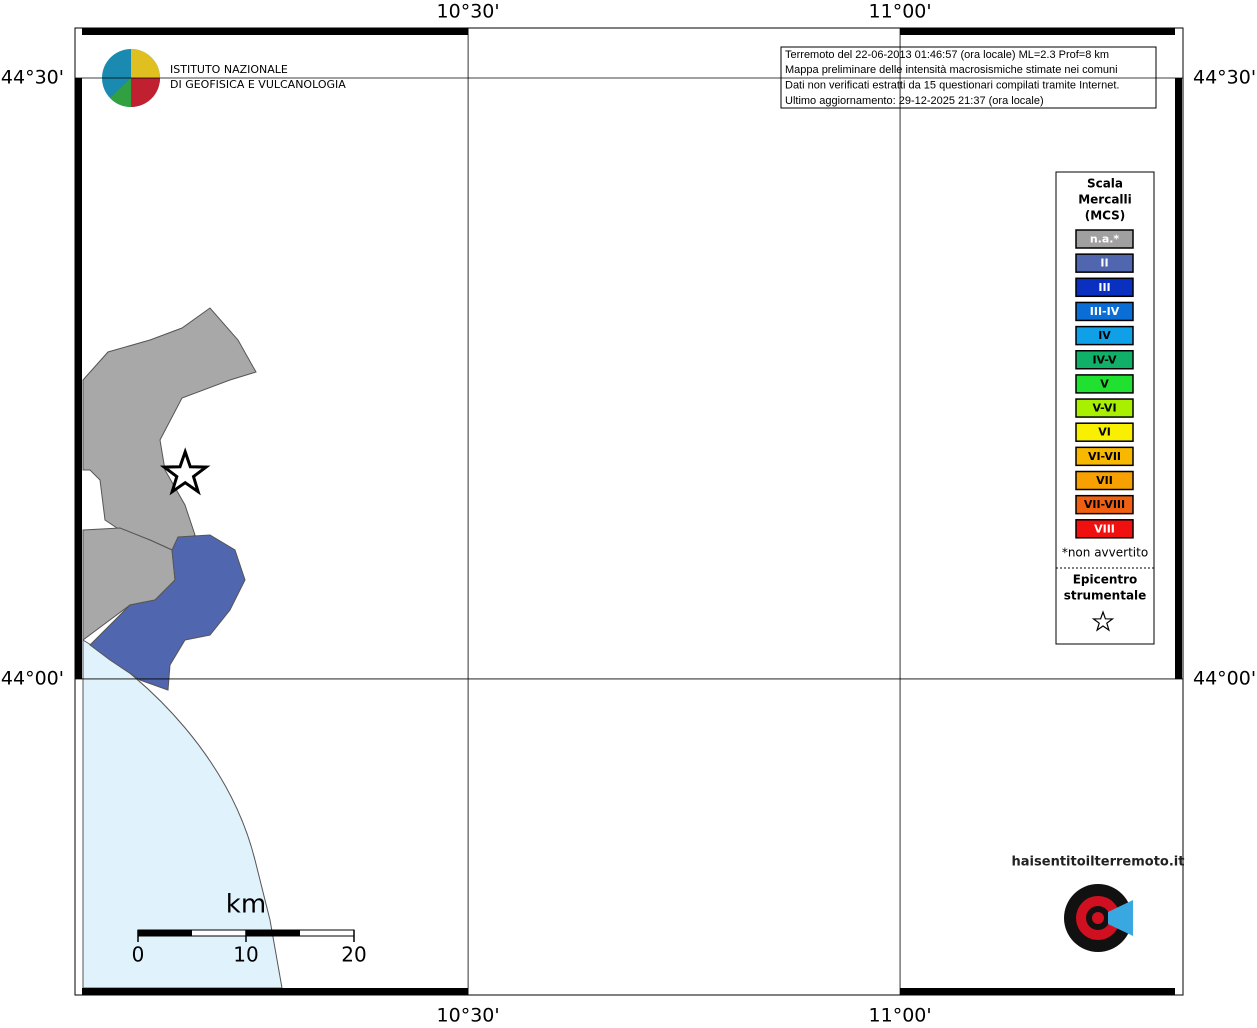 This screenshot has height=1028, width=1257. I want to click on logo-text: DI GEOFISICA E VULCANOLOGIA, so click(258, 84).